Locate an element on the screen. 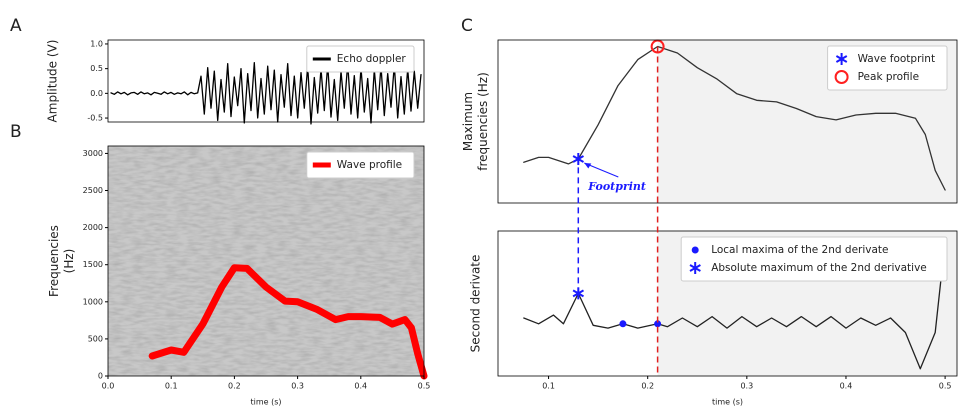  annotation-arrowhead is located at coordinates (588, 165).